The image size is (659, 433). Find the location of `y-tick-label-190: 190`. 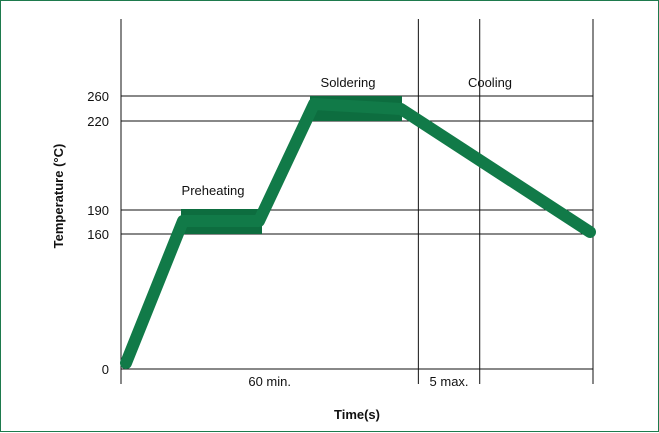

y-tick-label-190: 190 is located at coordinates (98, 210).